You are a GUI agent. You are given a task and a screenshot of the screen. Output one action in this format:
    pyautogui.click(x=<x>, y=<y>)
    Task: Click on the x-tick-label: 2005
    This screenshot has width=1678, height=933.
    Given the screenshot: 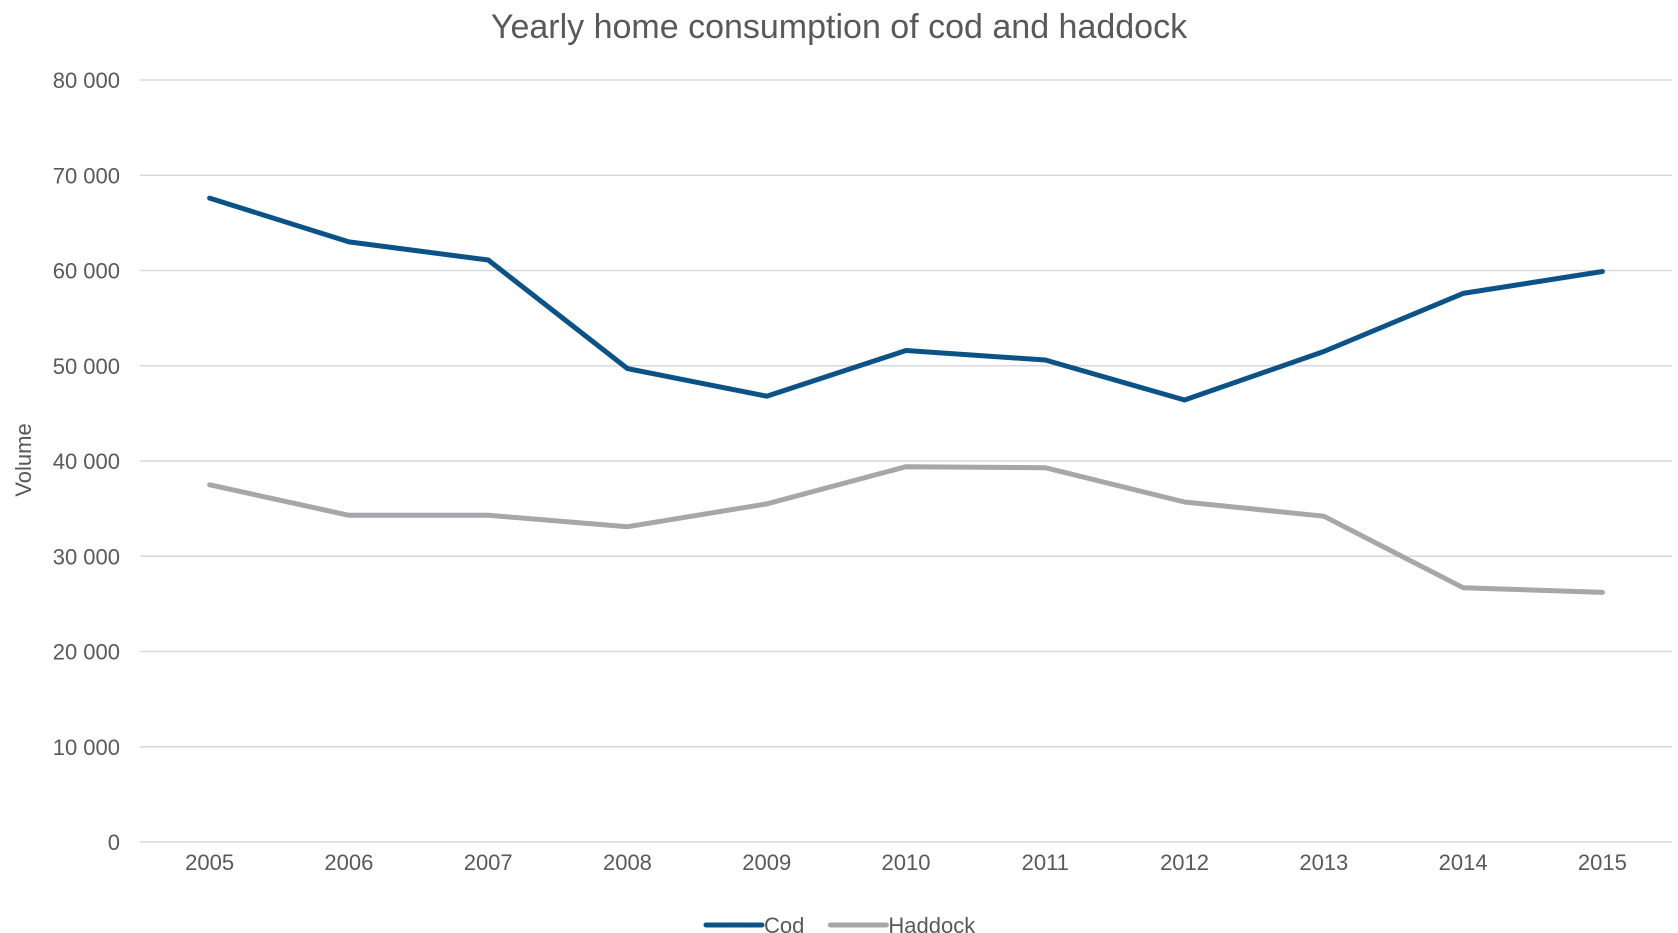 What is the action you would take?
    pyautogui.click(x=209, y=862)
    